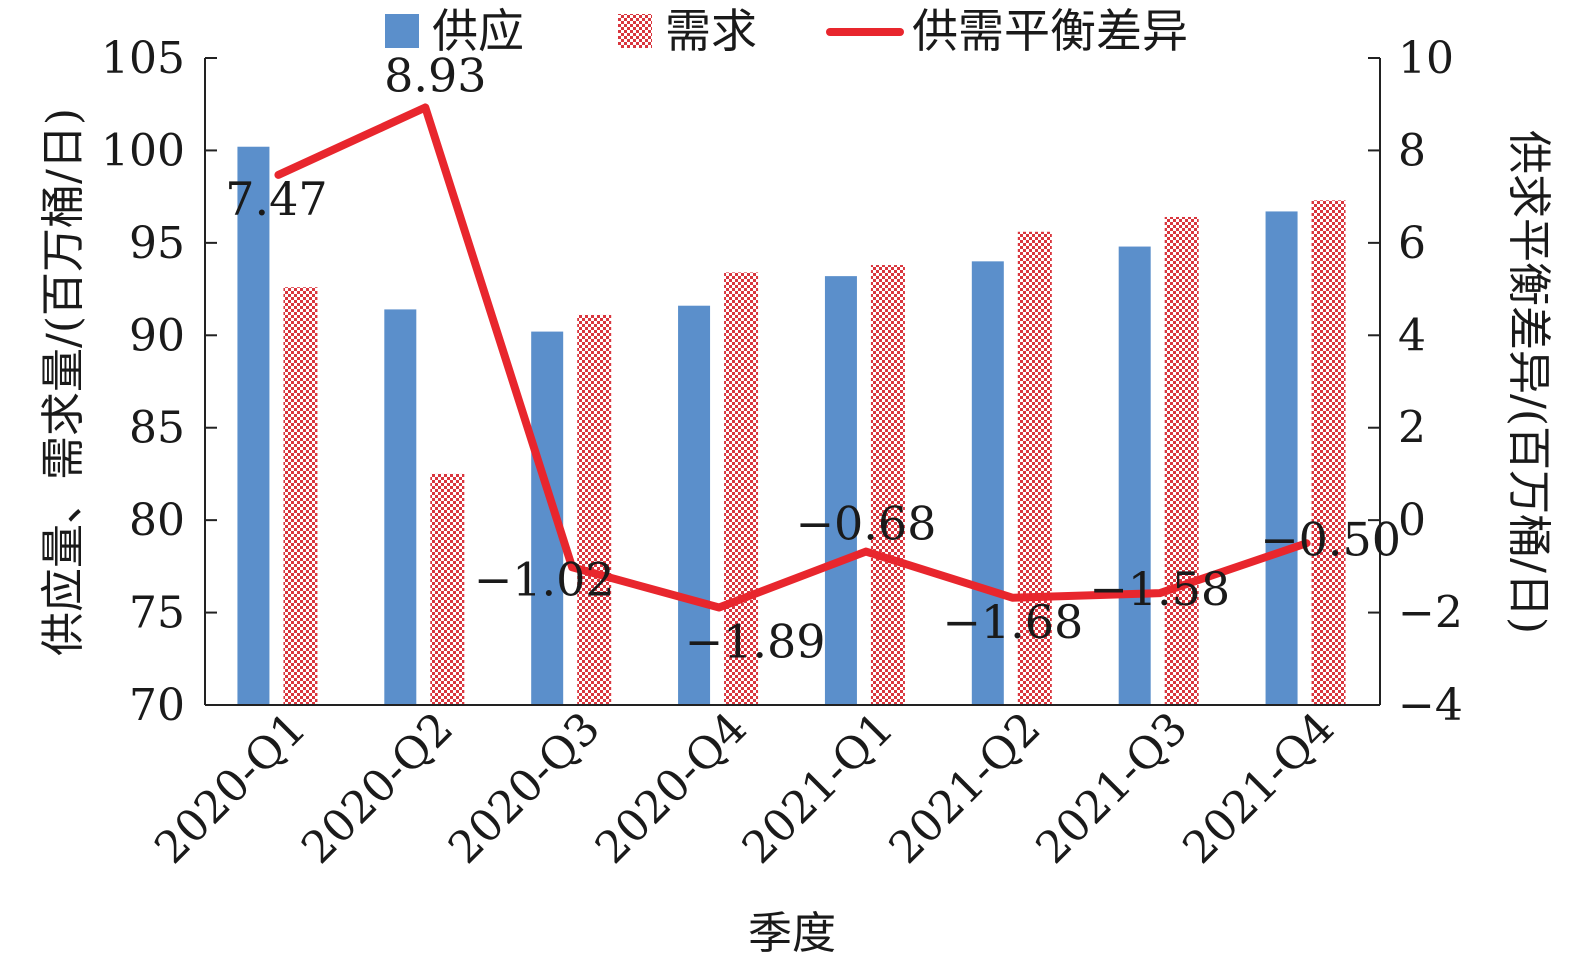 The image size is (1575, 972). Describe the element at coordinates (157, 705) in the screenshot. I see `y-tick-label-left-70: 70` at that location.